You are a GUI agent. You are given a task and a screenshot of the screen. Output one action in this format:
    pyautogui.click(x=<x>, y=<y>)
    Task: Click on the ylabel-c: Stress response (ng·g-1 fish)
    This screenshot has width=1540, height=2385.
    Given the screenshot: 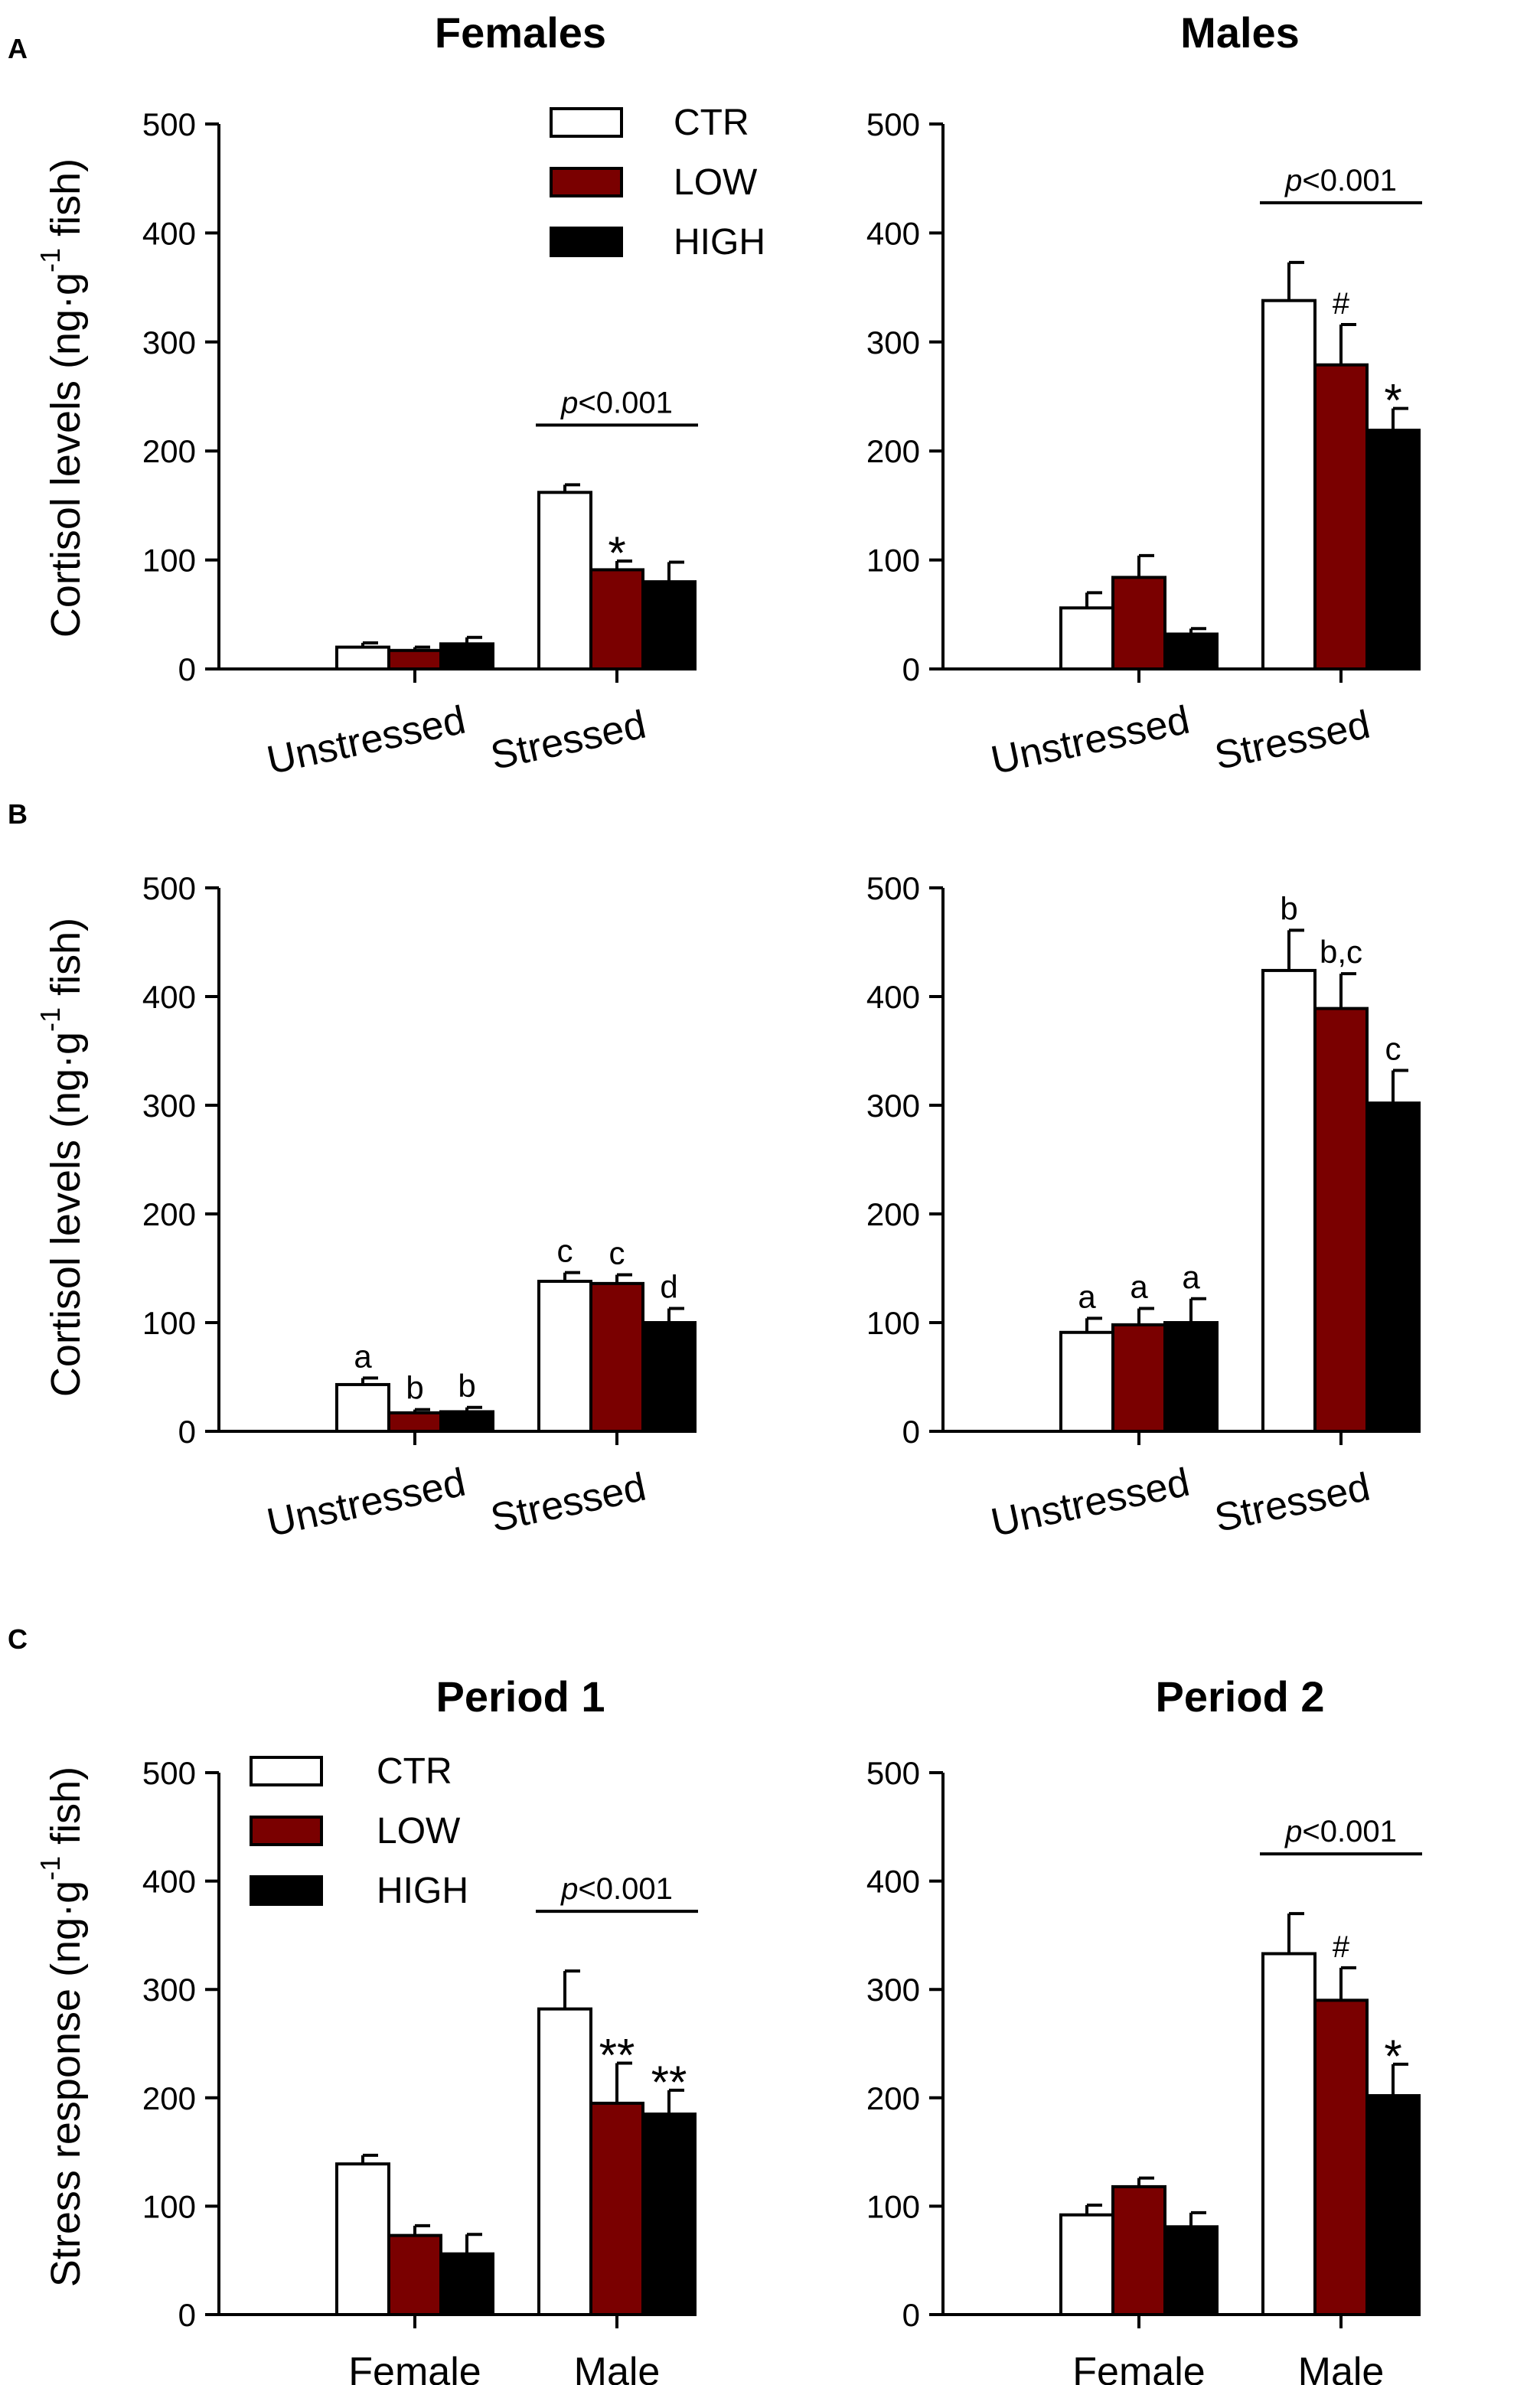 What is the action you would take?
    pyautogui.click(x=62, y=2027)
    